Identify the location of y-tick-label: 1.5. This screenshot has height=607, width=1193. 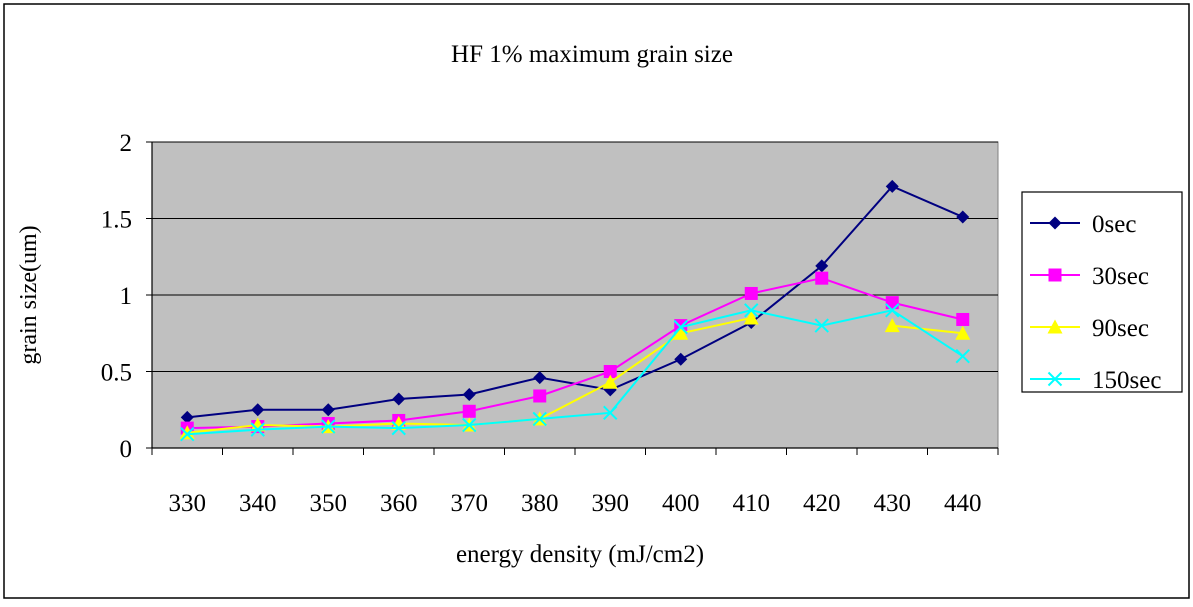
(116, 220).